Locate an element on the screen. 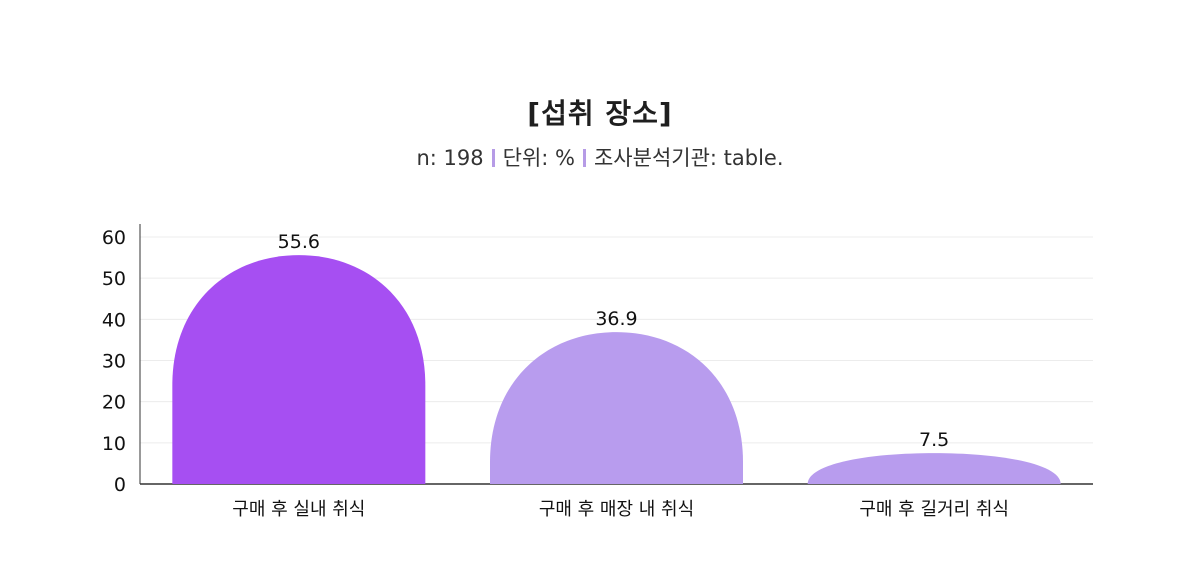 The image size is (1200, 583). unit-label: 단위: % is located at coordinates (538, 158).